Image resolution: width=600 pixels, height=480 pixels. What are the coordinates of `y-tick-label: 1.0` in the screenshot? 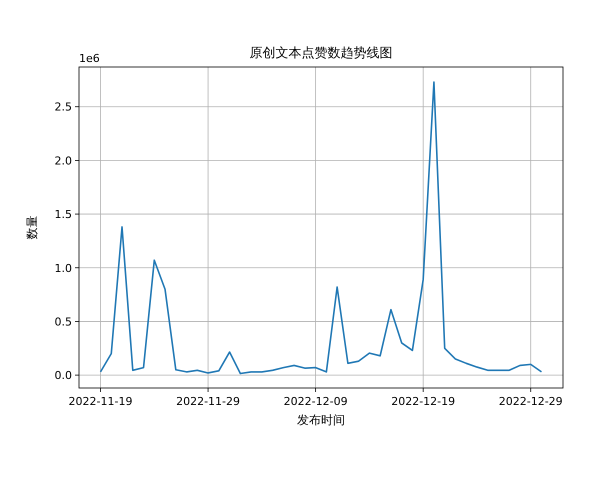 It's located at (63, 268).